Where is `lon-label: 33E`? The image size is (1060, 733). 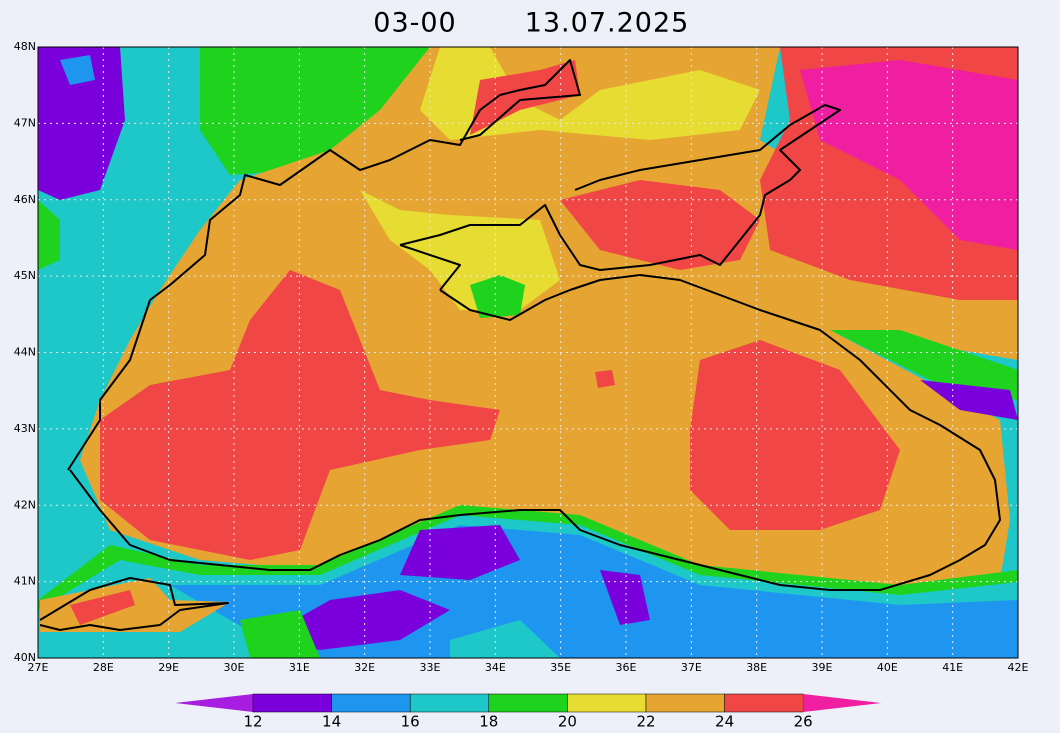 lon-label: 33E is located at coordinates (430, 667).